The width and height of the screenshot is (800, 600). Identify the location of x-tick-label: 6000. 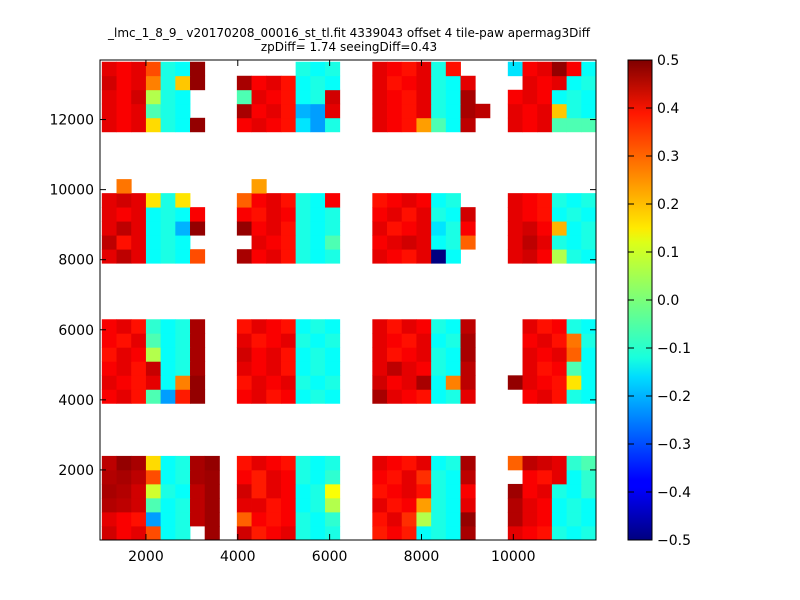
(330, 557).